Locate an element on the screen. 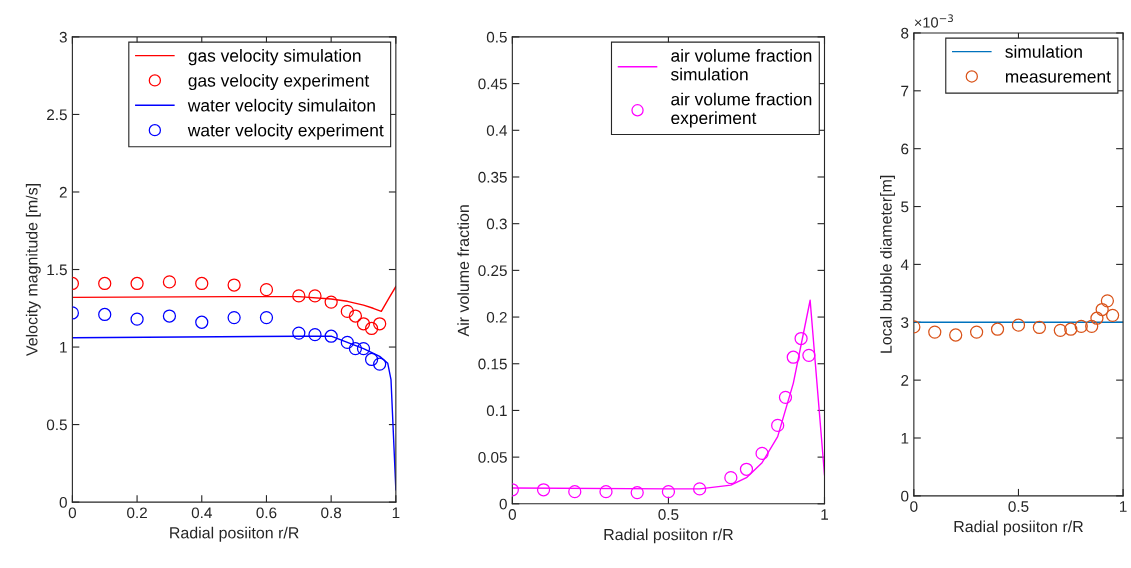  y-tick-label: 2.5 is located at coordinates (57, 115).